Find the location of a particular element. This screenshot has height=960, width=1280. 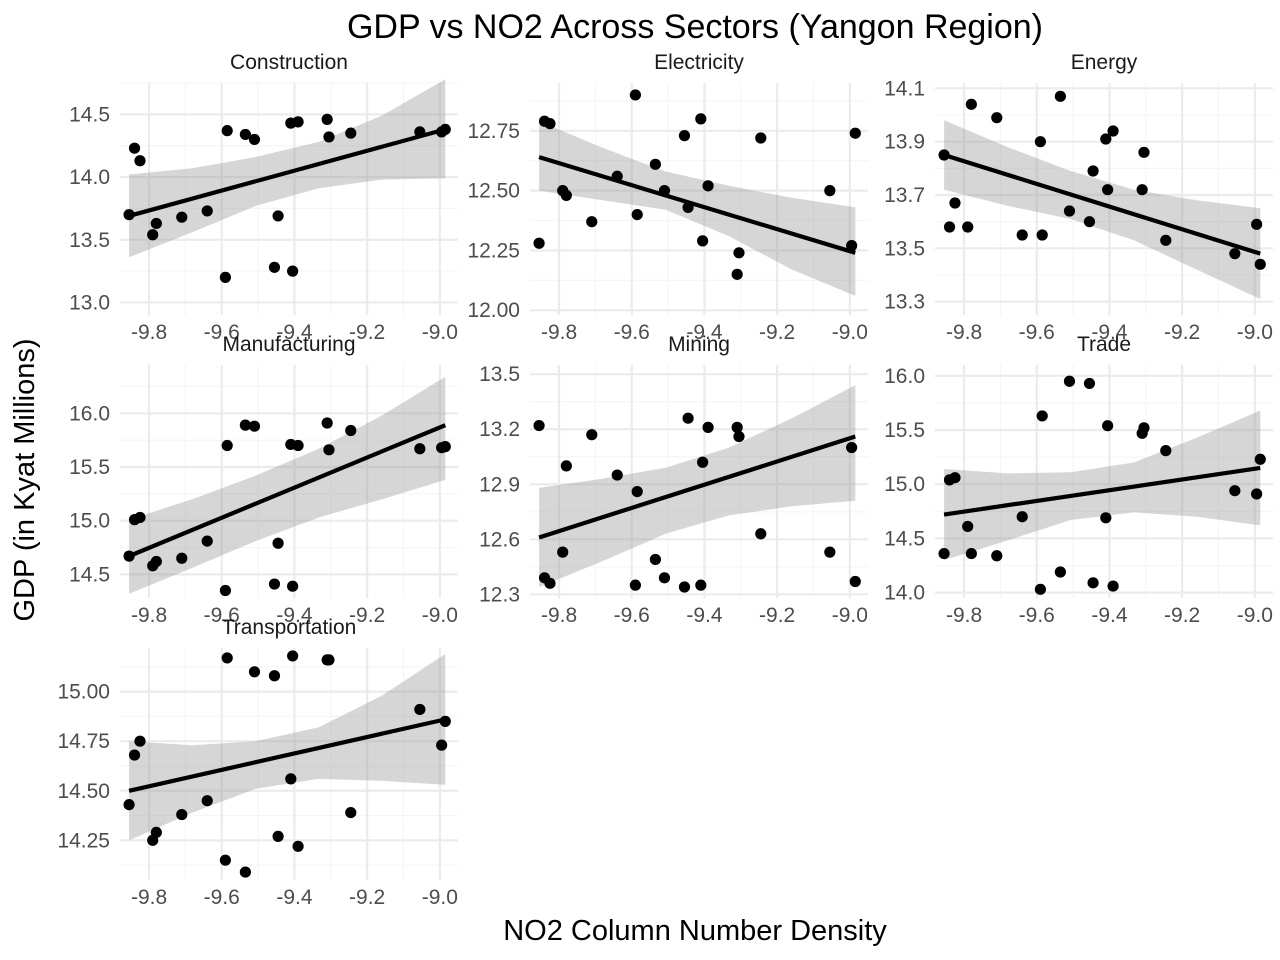

facet-title: Construction is located at coordinates (289, 62).